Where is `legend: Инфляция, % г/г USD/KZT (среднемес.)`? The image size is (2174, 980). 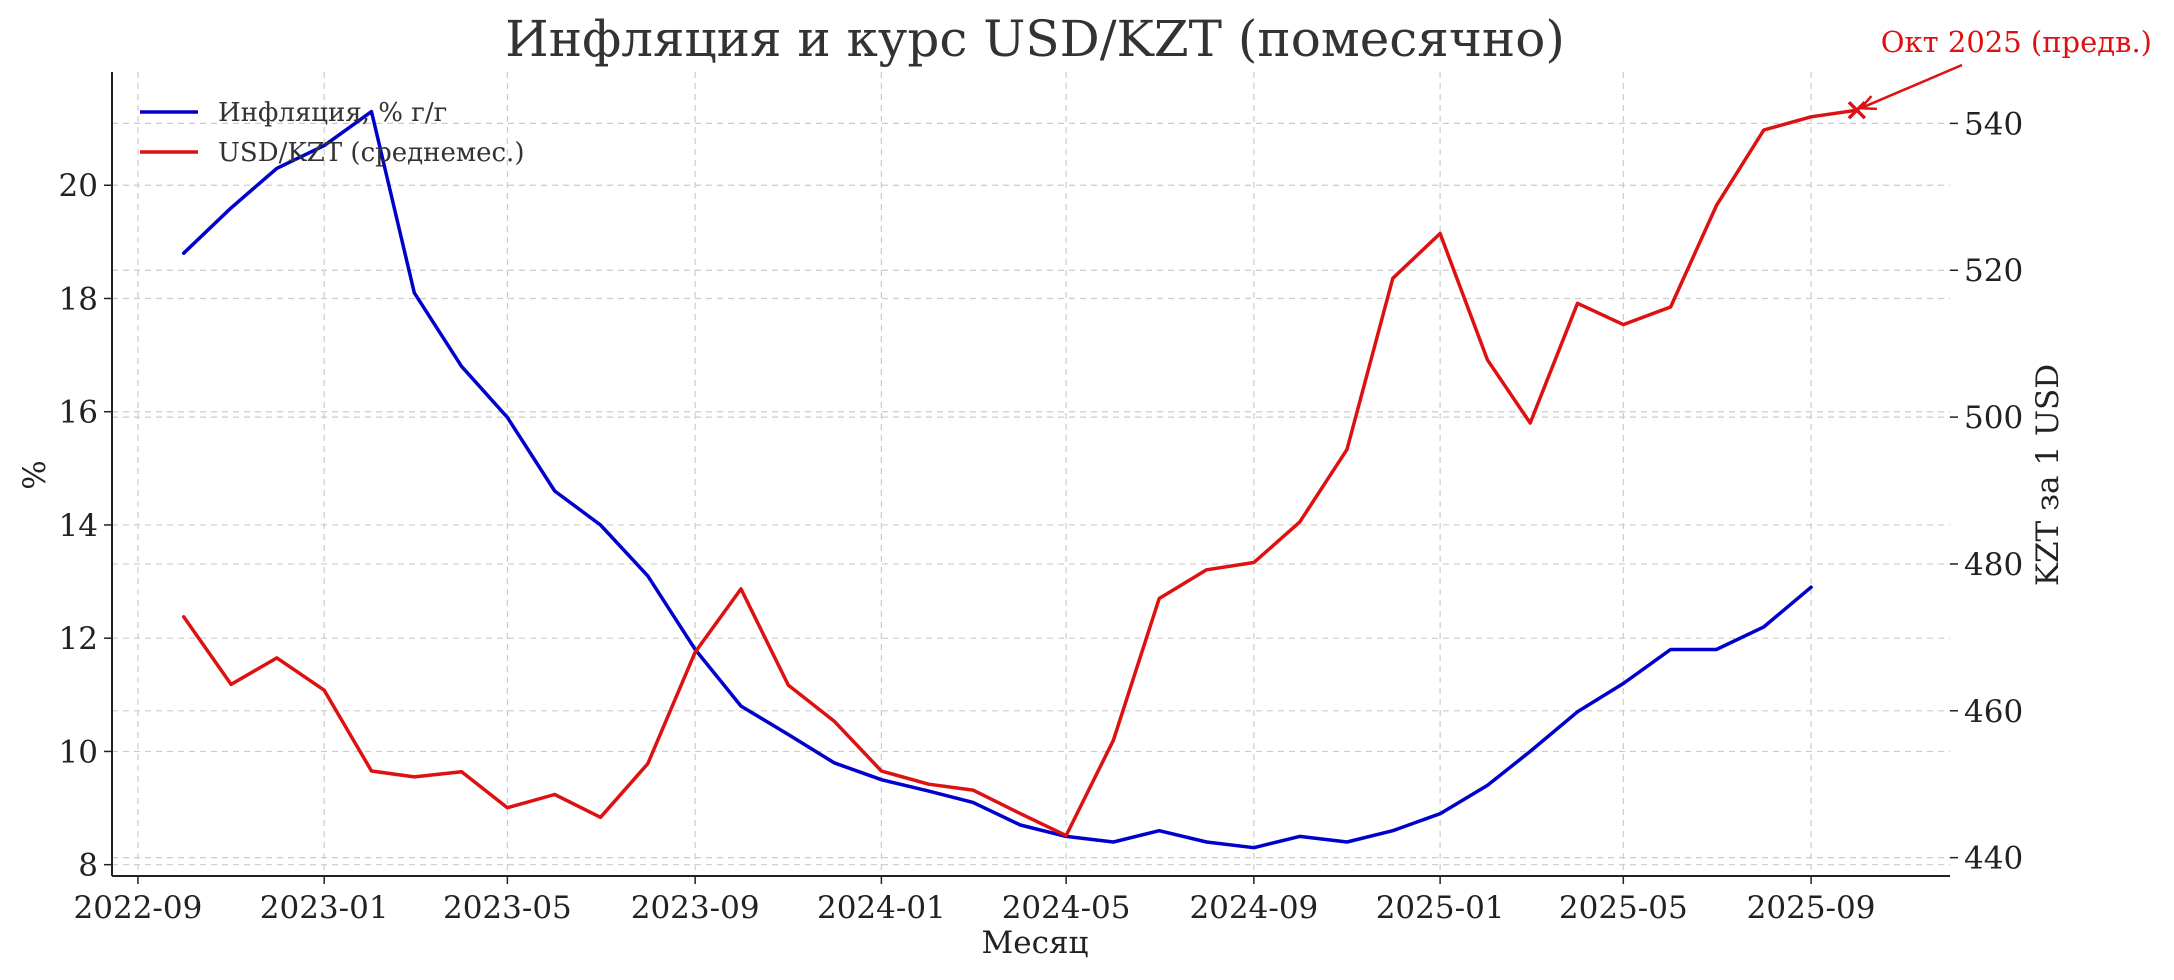
legend: Инфляция, % г/г USD/KZT (среднемес.) is located at coordinates (332, 133).